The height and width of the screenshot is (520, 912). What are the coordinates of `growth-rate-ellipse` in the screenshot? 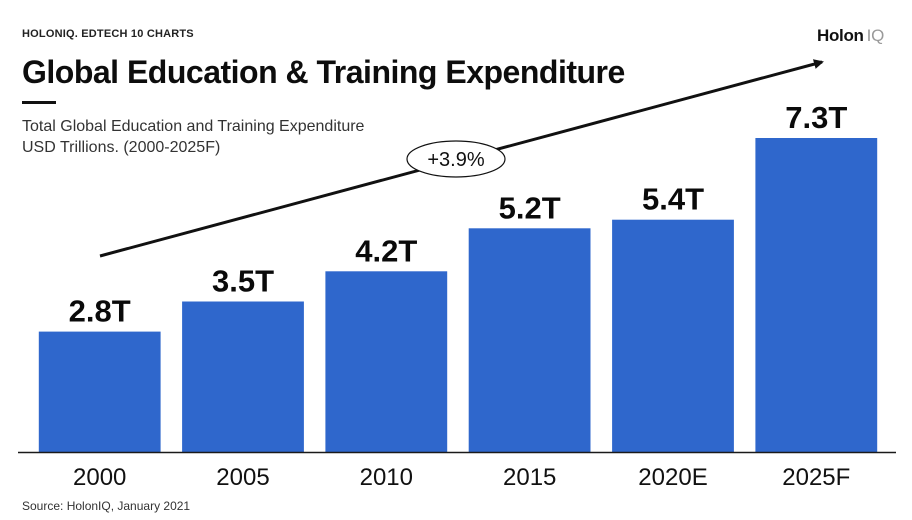 It's located at (456, 159).